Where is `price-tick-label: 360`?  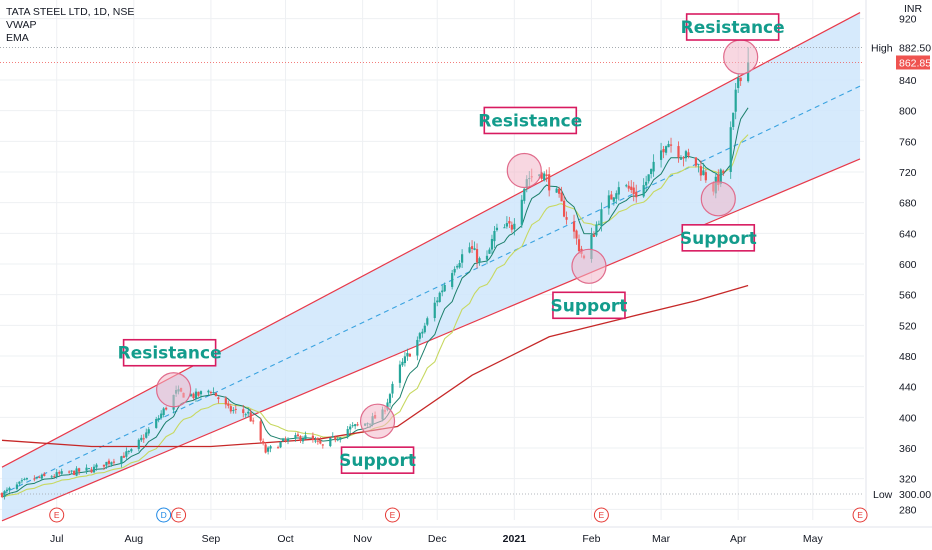
price-tick-label: 360 is located at coordinates (908, 449).